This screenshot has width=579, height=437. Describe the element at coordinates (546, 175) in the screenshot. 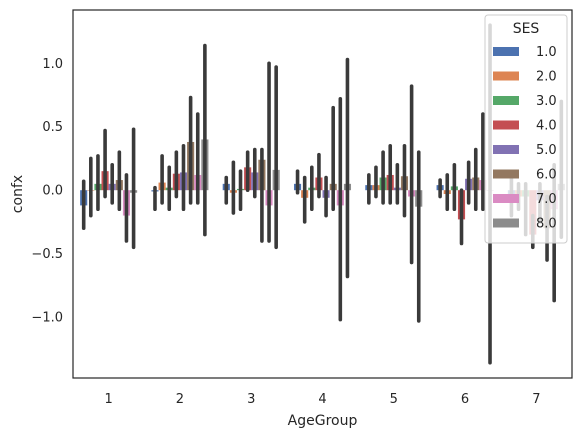

I see `legend-label: 6.0` at that location.